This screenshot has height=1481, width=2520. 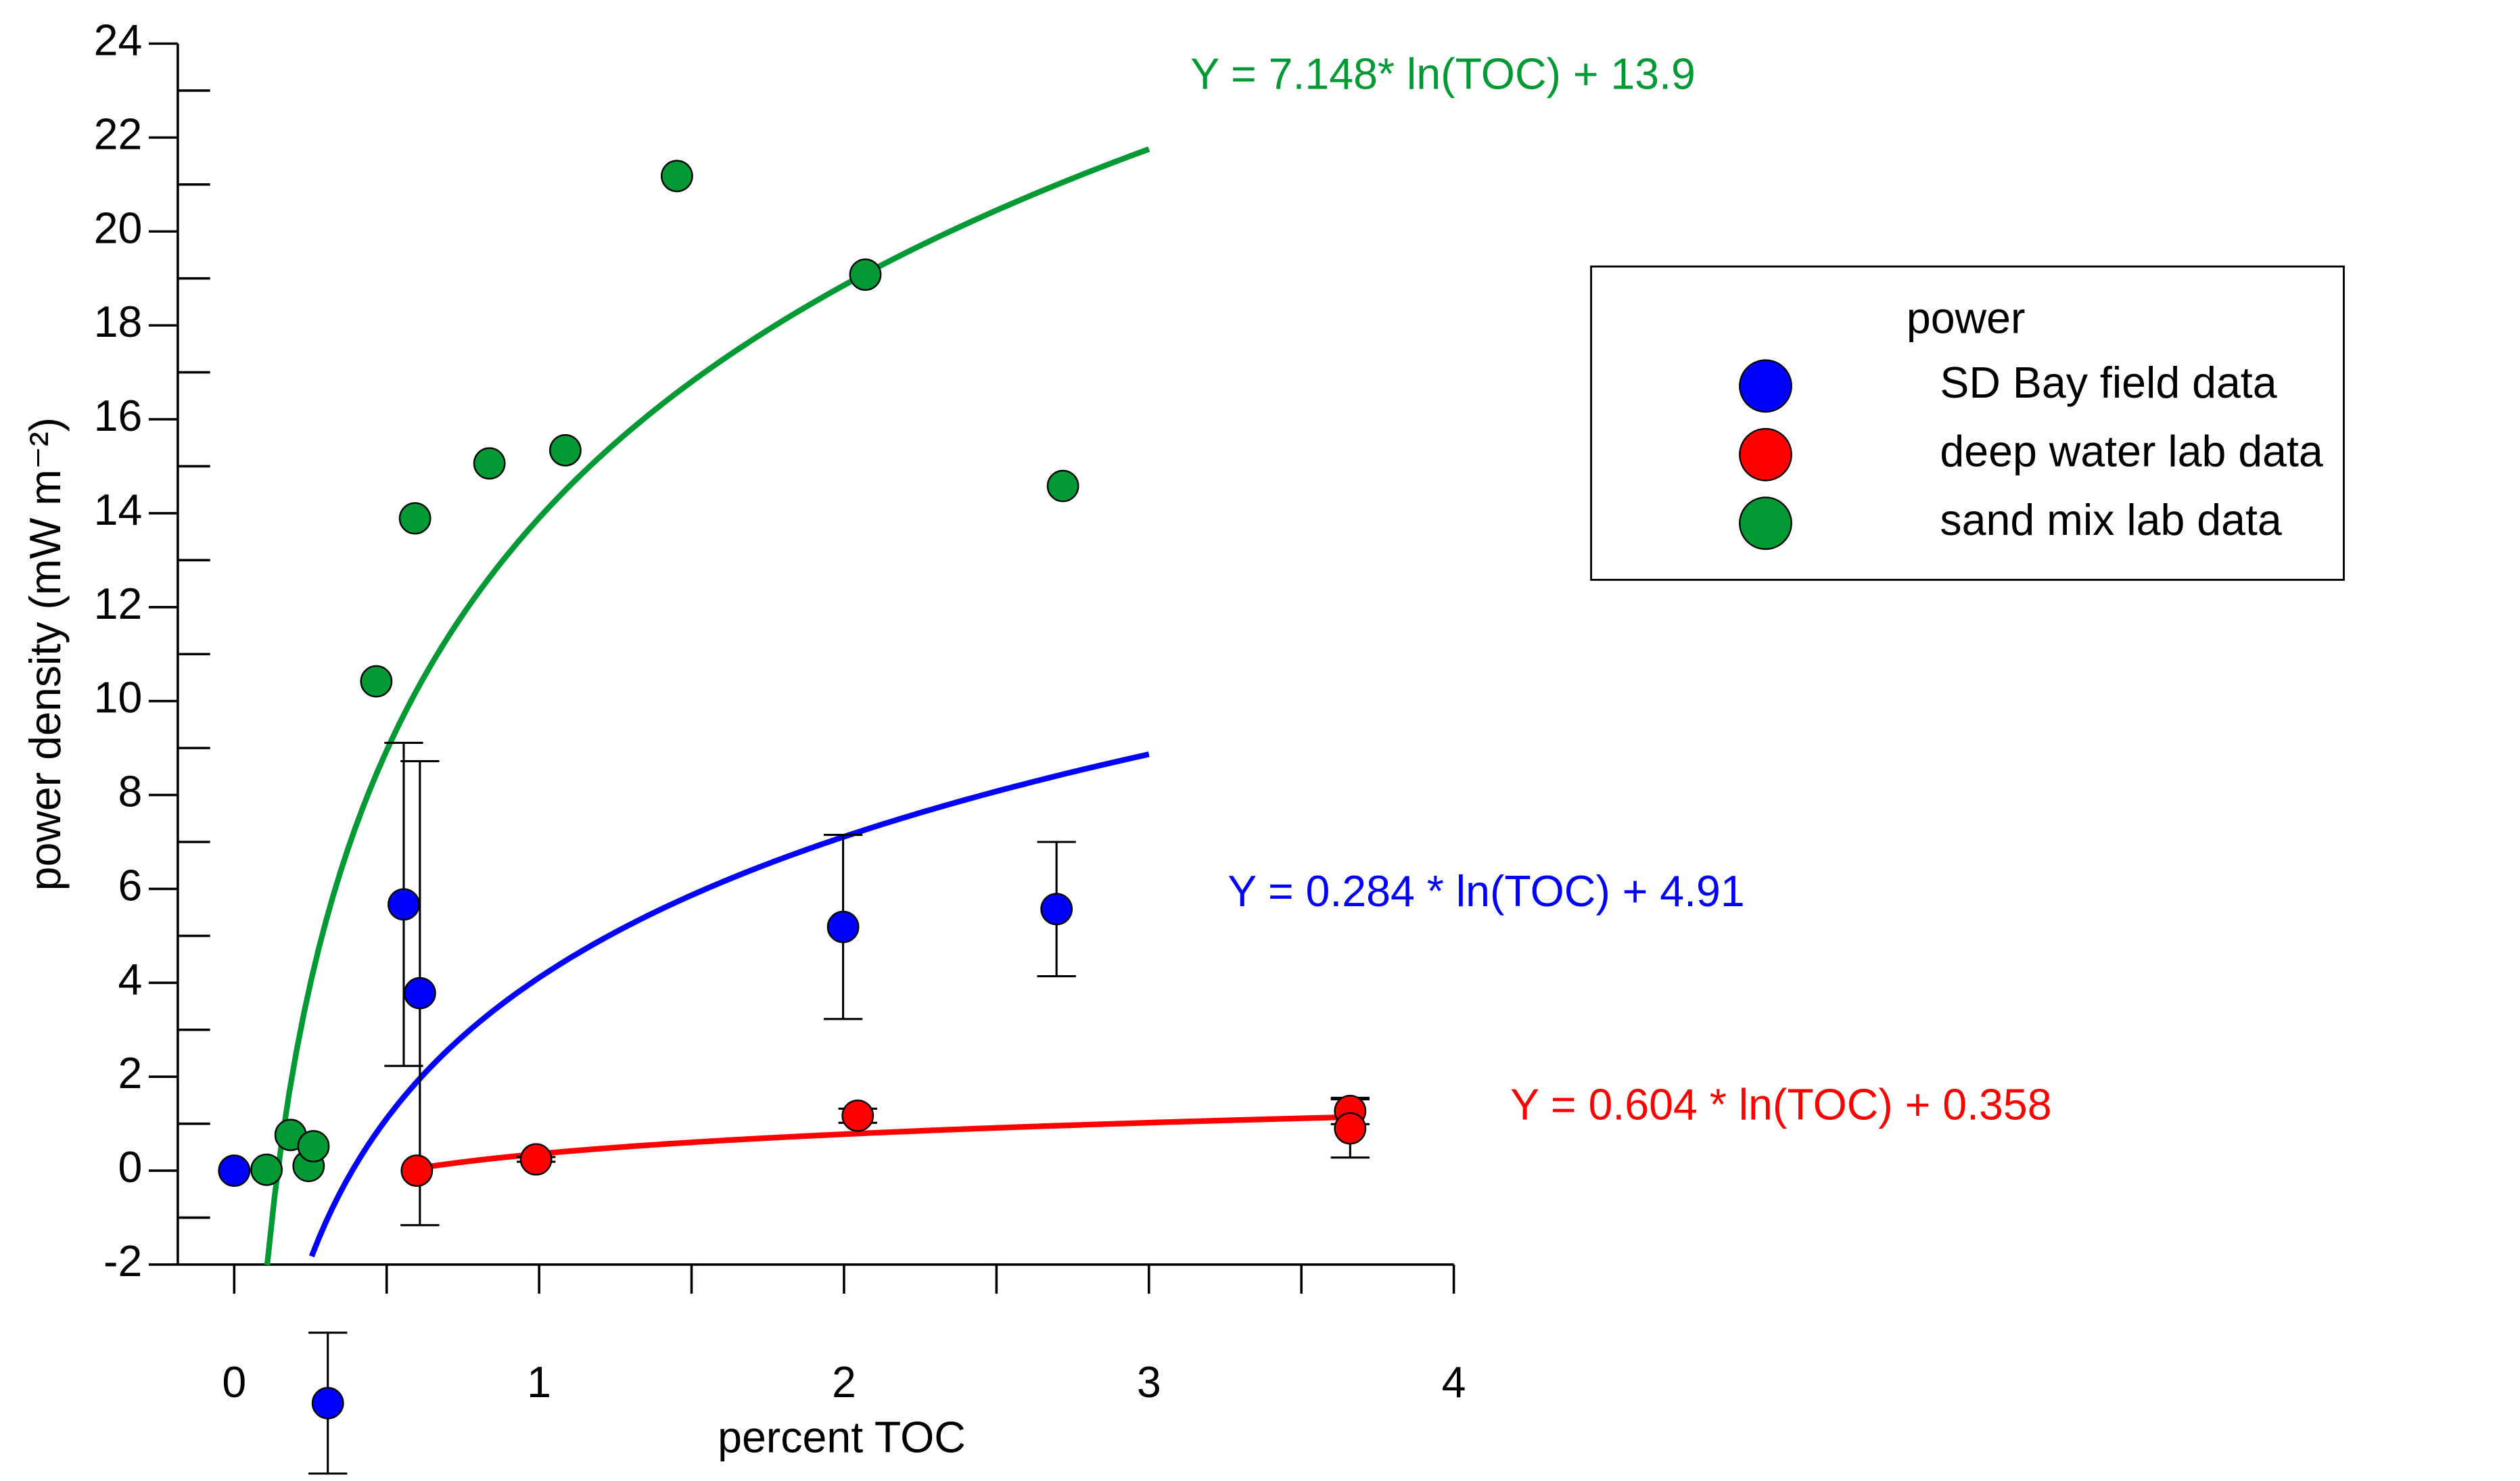 What do you see at coordinates (130, 1073) in the screenshot?
I see `y-tick-label: 2` at bounding box center [130, 1073].